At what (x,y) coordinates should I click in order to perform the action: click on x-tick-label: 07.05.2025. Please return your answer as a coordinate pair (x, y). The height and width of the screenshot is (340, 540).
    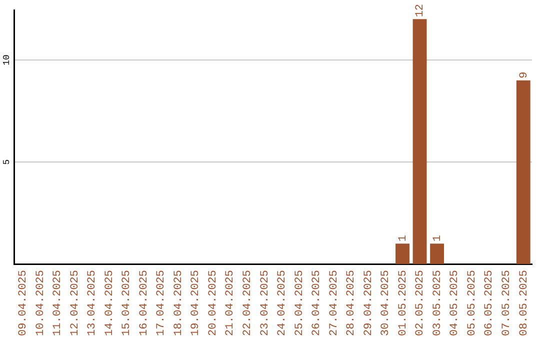
    Looking at the image, I should click on (507, 303).